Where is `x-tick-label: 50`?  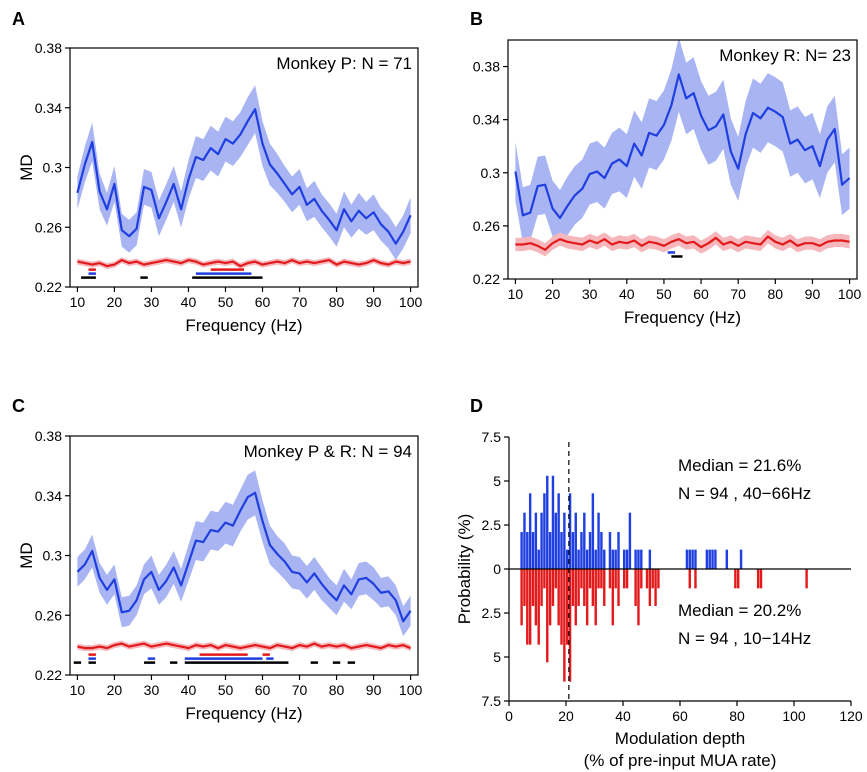
x-tick-label: 50 is located at coordinates (664, 294).